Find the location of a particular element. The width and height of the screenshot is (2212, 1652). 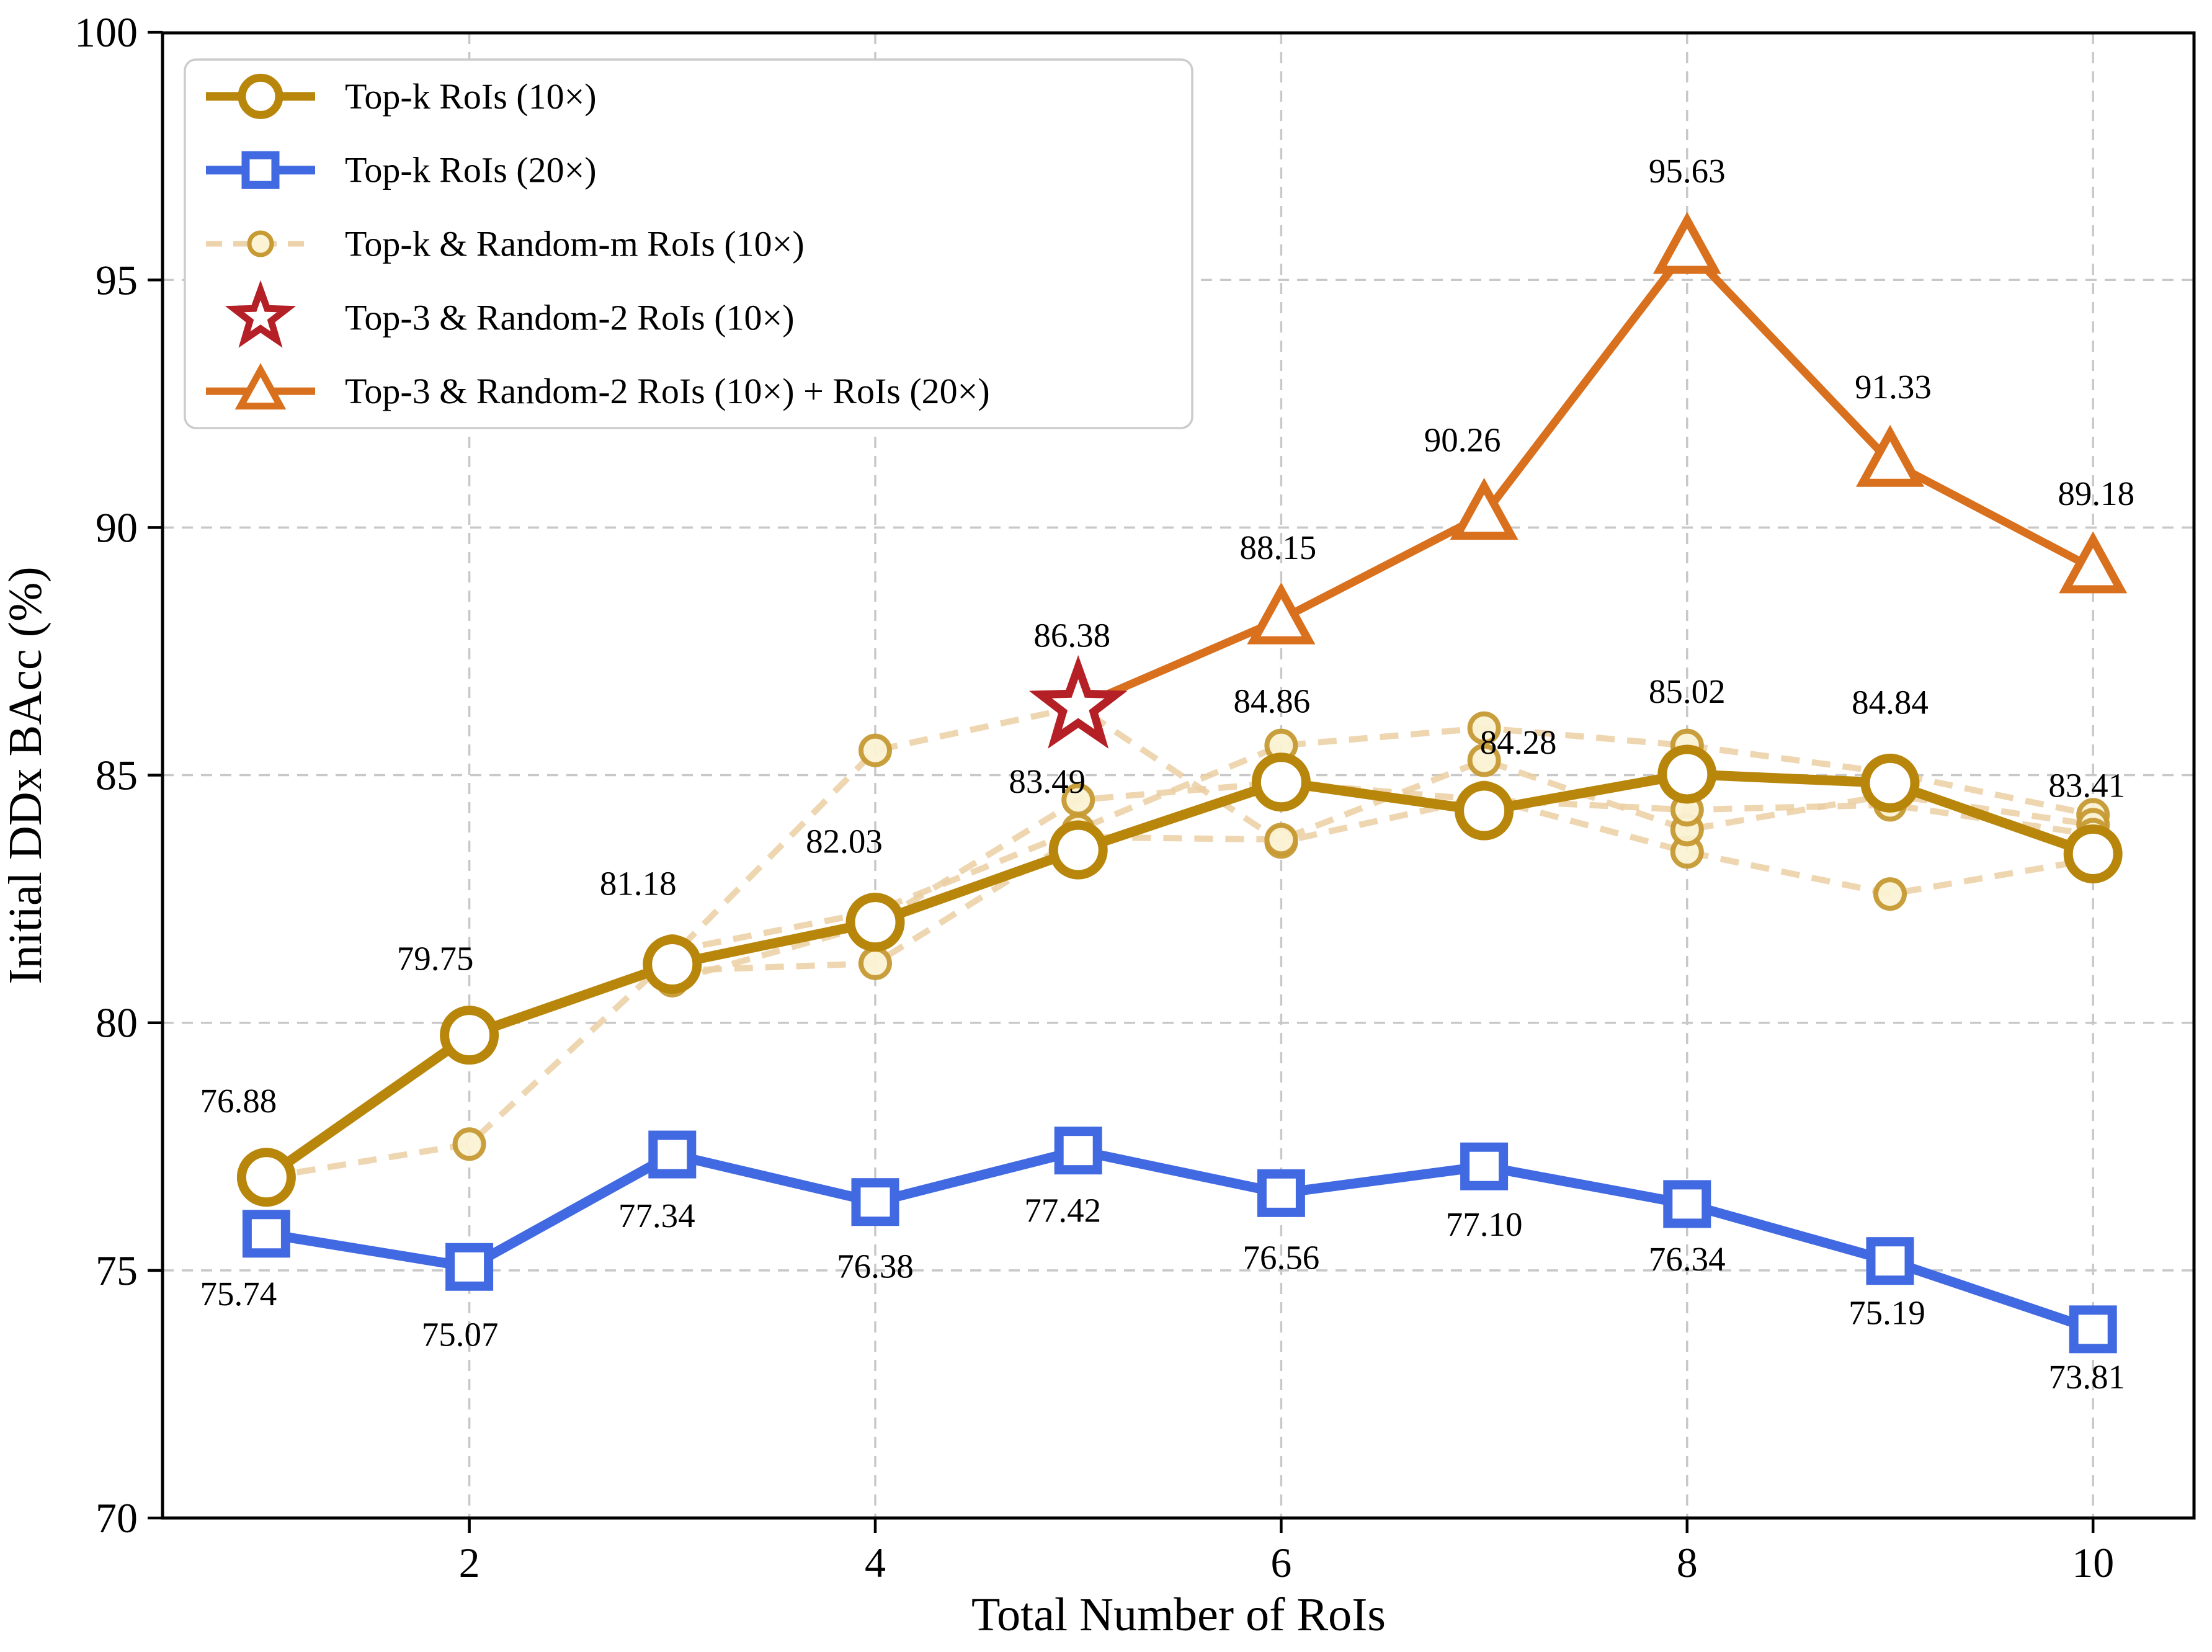

legend-triangle-marker-icon is located at coordinates (260, 386).